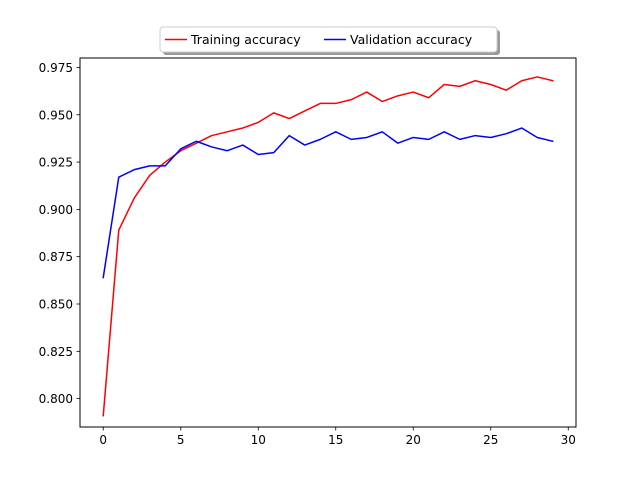 The image size is (640, 480). Describe the element at coordinates (329, 40) in the screenshot. I see `legend: Training accuracy Validation accuracy` at that location.